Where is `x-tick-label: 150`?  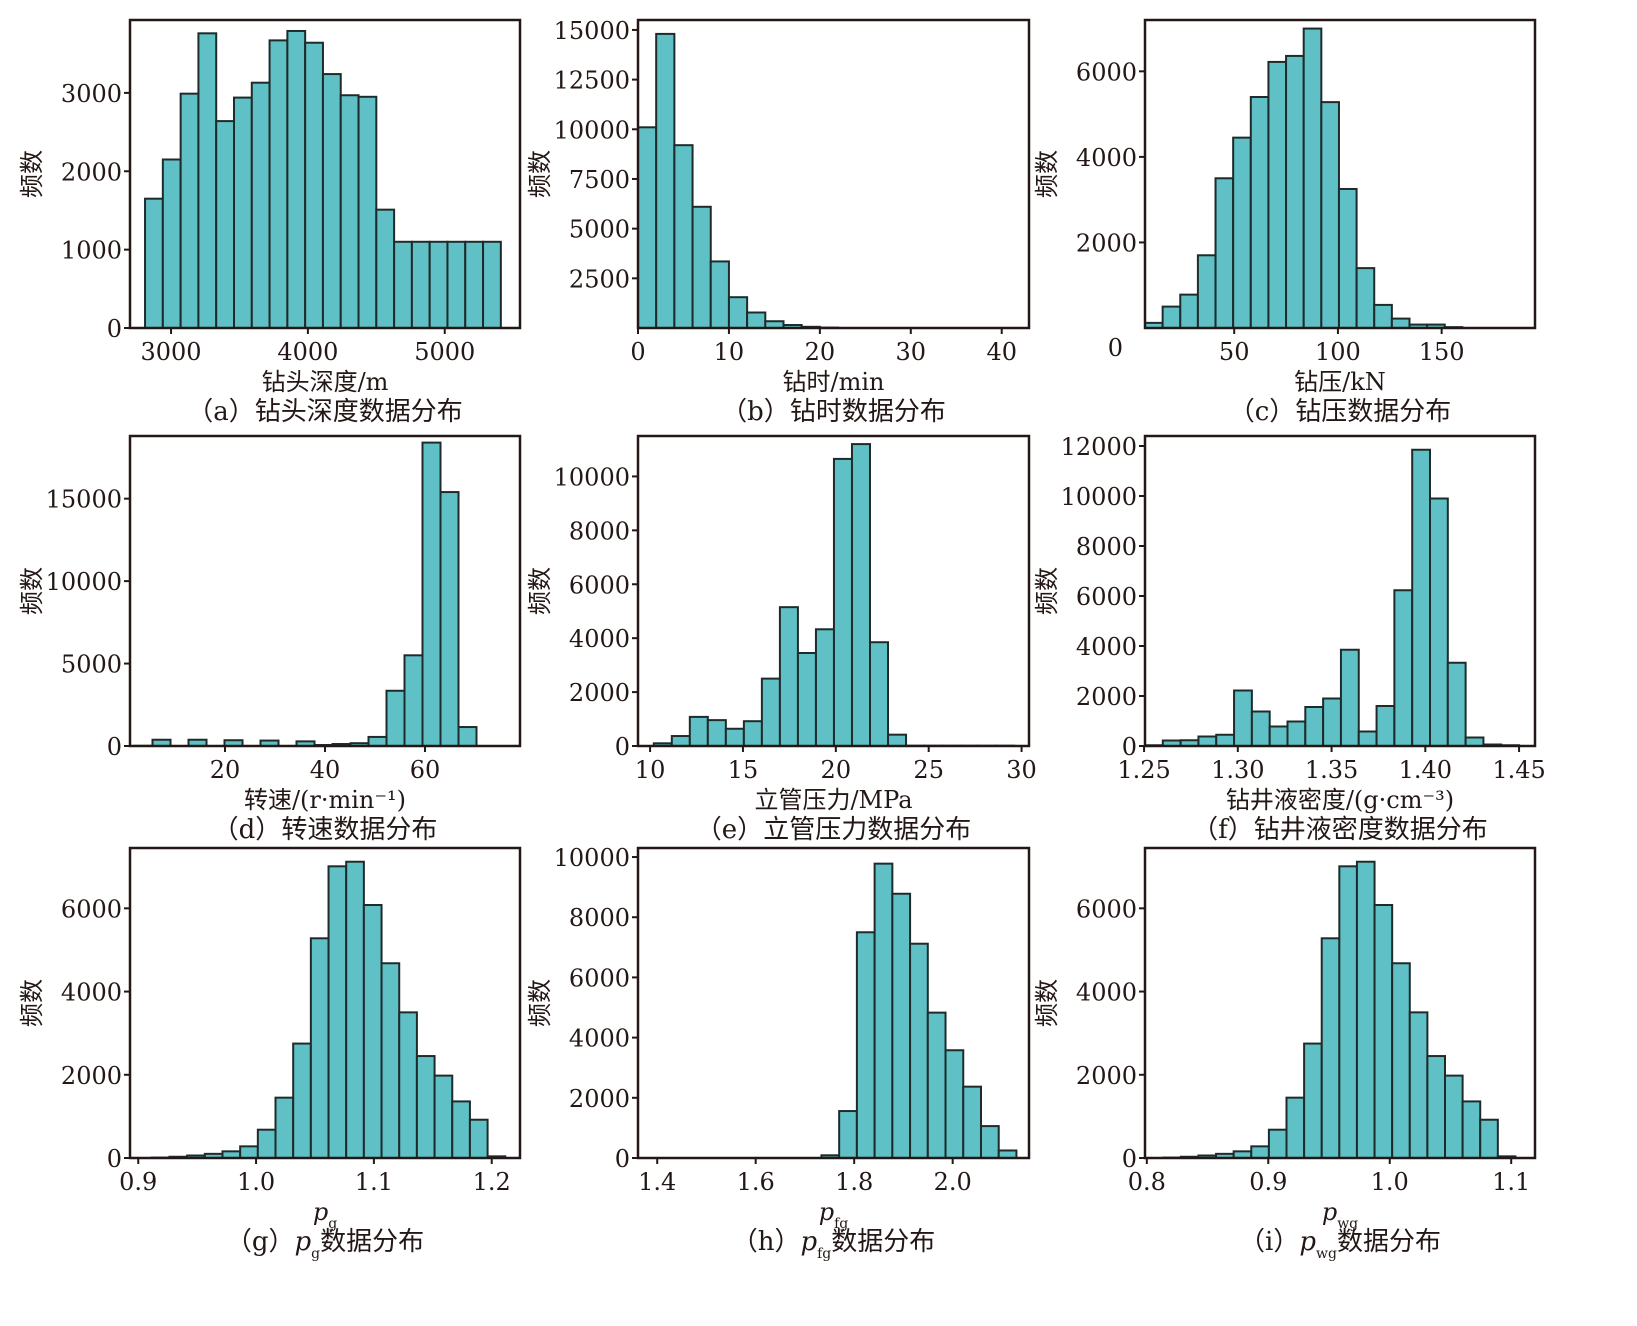
x-tick-label: 150 is located at coordinates (1442, 352).